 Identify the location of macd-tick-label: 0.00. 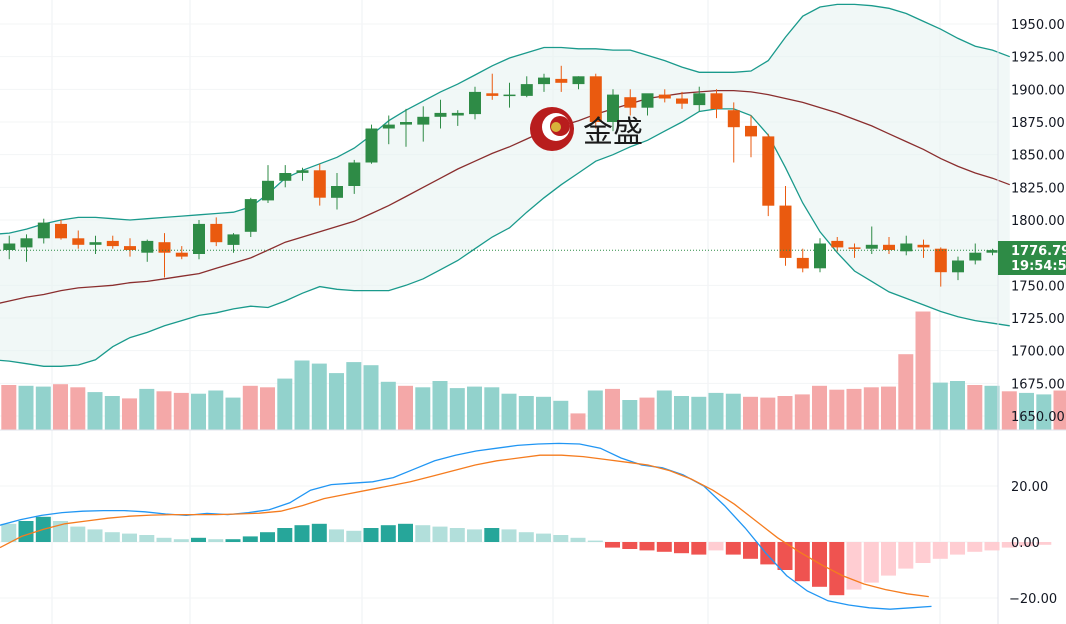
(1025, 543).